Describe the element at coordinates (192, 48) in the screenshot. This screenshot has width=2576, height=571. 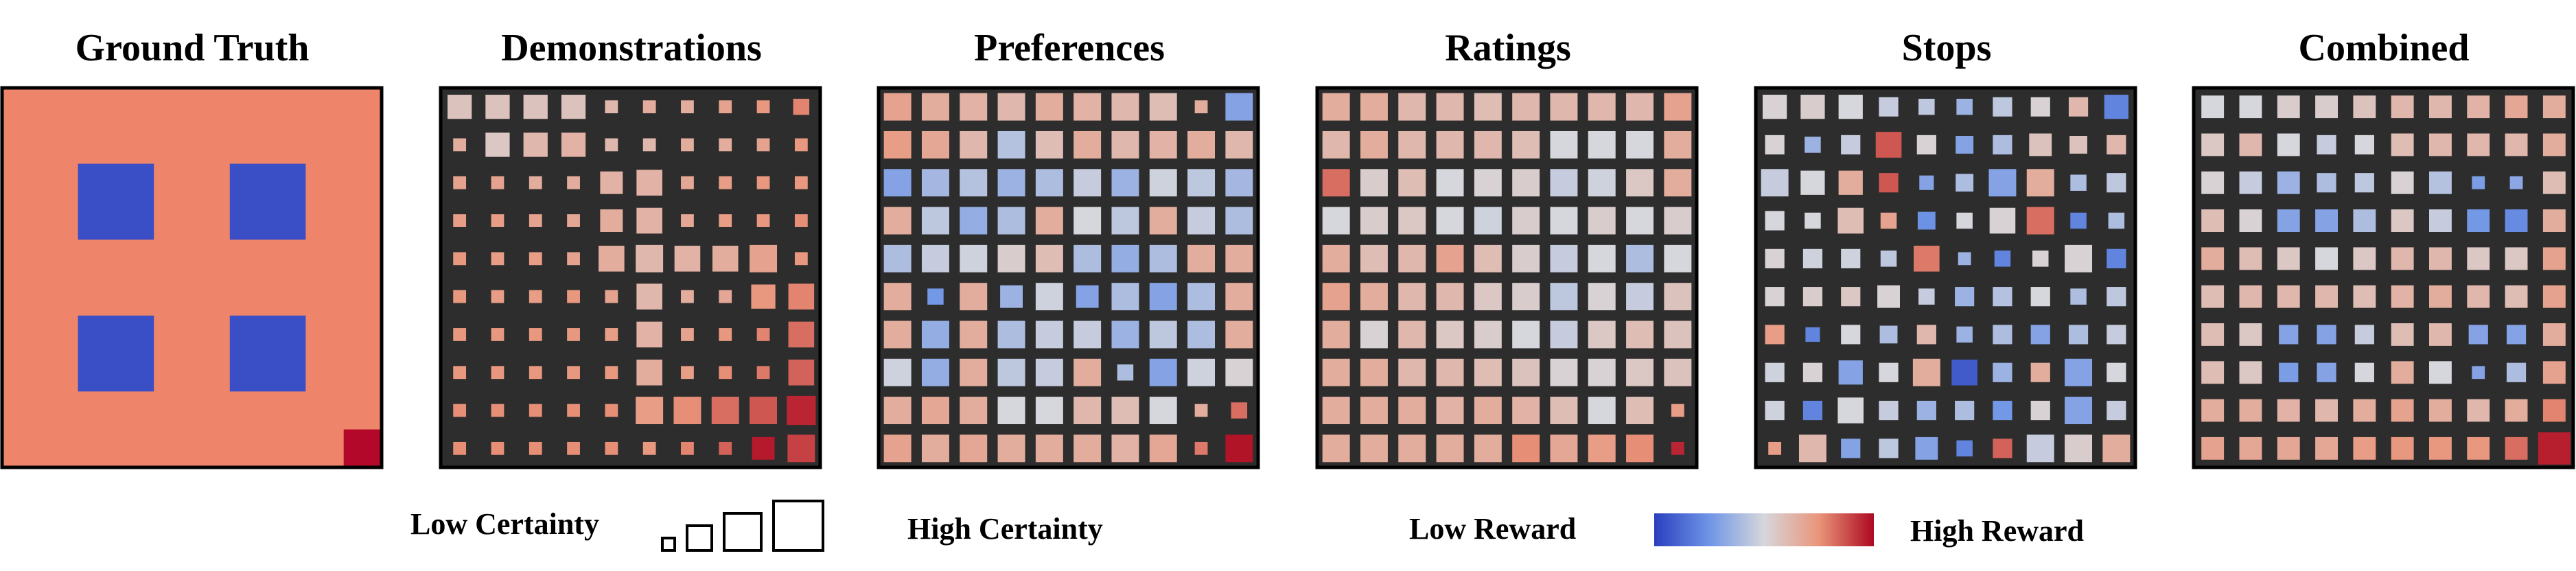
I see `panel-title-ground-truth: Ground Truth` at that location.